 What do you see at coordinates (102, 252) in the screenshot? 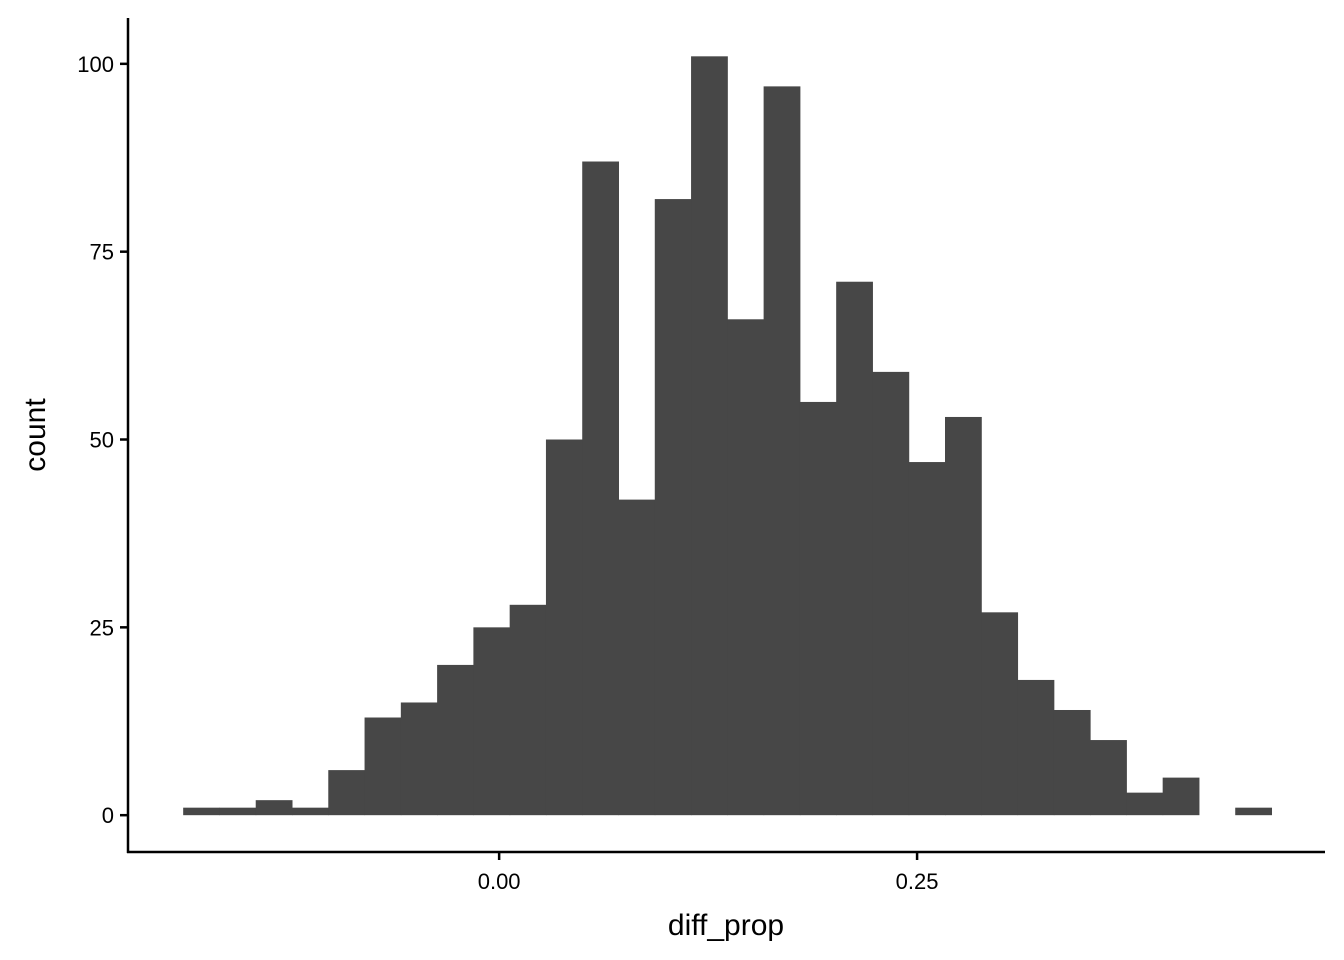
I see `y-tick-label: 75` at bounding box center [102, 252].